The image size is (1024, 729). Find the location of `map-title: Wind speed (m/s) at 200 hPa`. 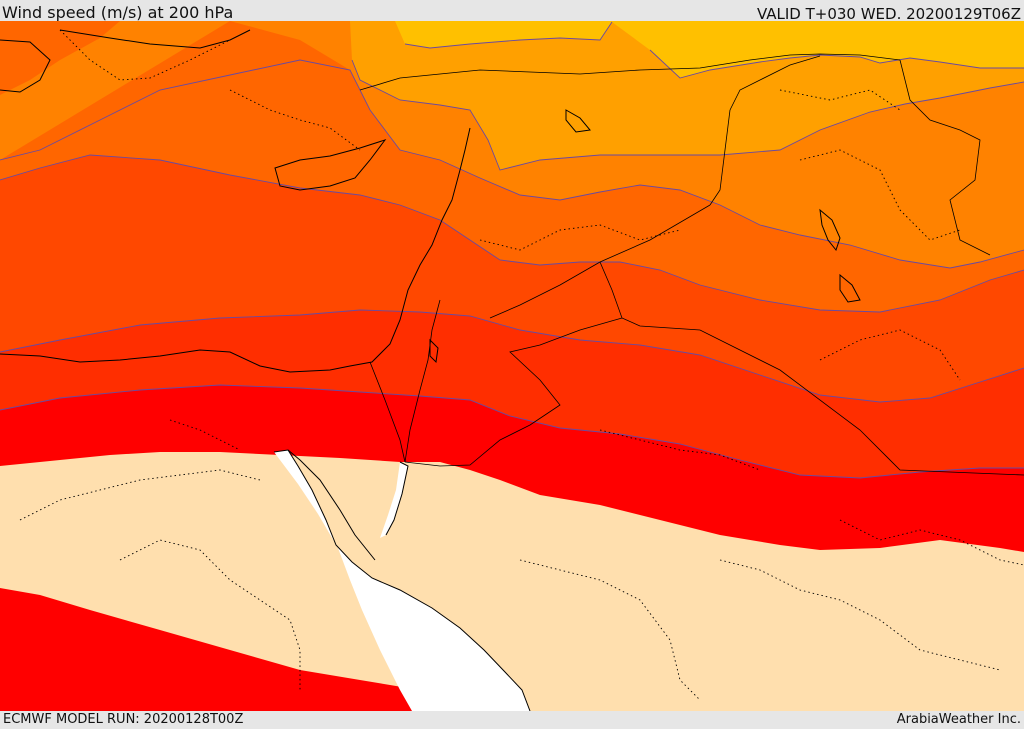

map-title: Wind speed (m/s) at 200 hPa is located at coordinates (118, 12).